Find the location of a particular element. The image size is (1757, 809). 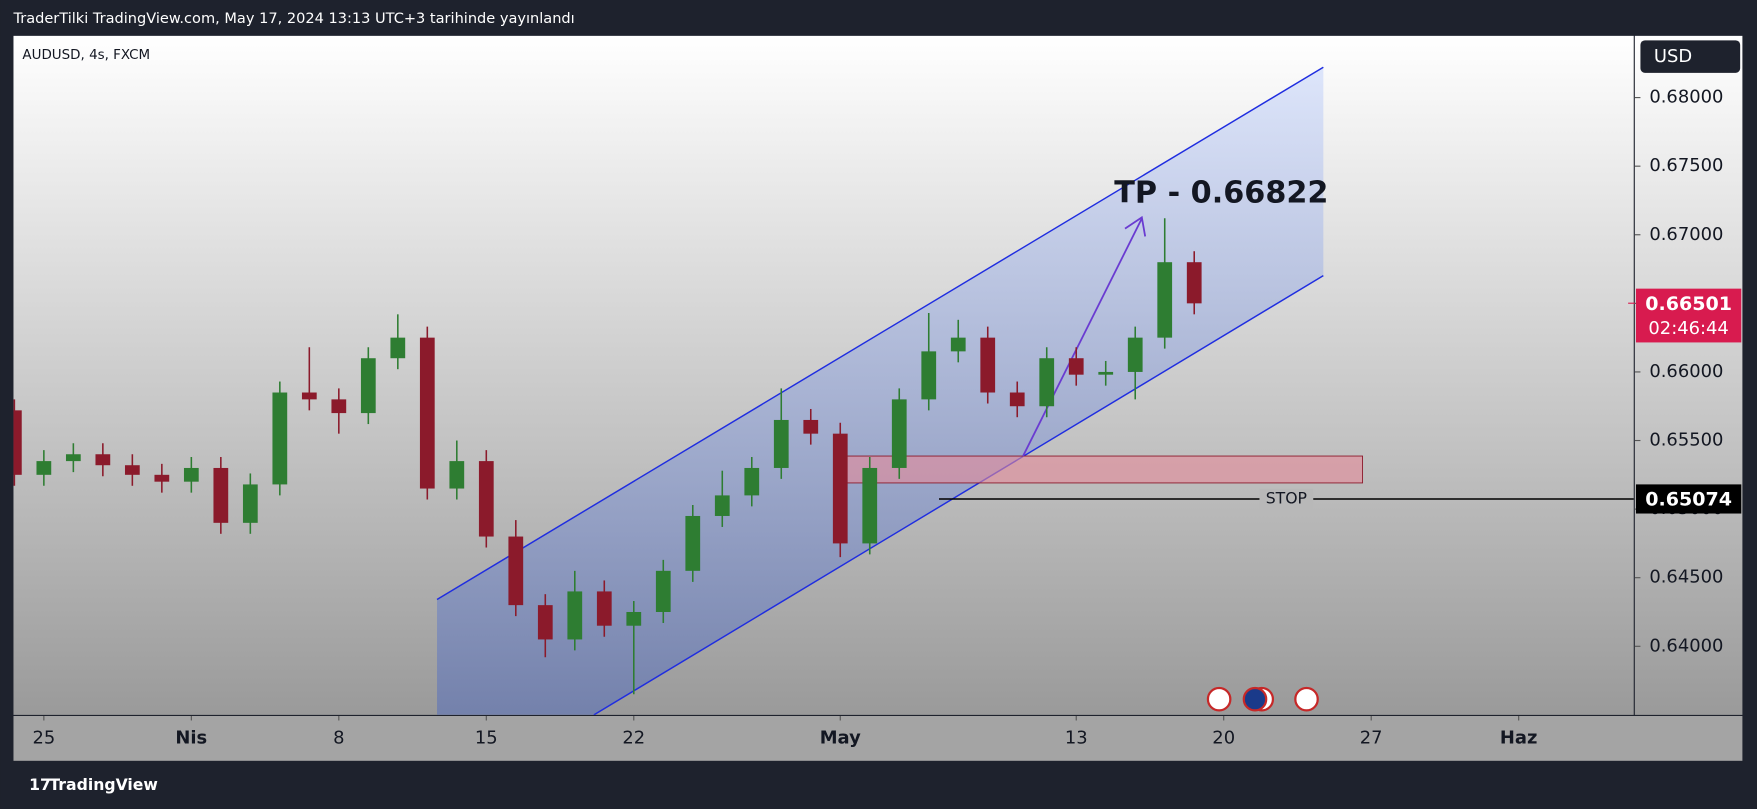

footer: TradingView is located at coordinates (103, 784).